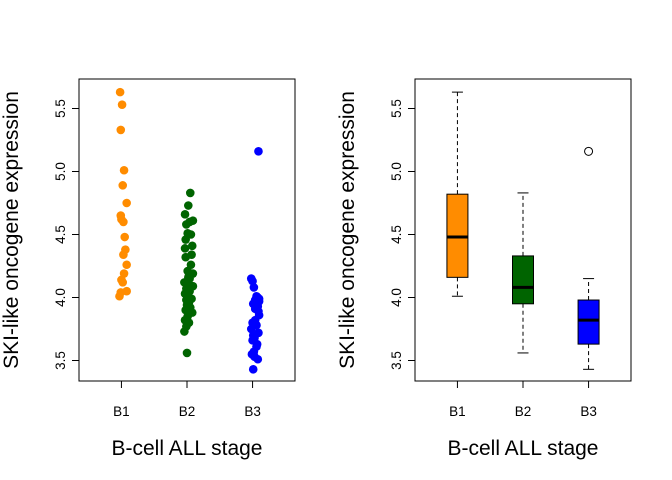 This screenshot has height=480, width=672. I want to click on outlier-b3, so click(589, 151).